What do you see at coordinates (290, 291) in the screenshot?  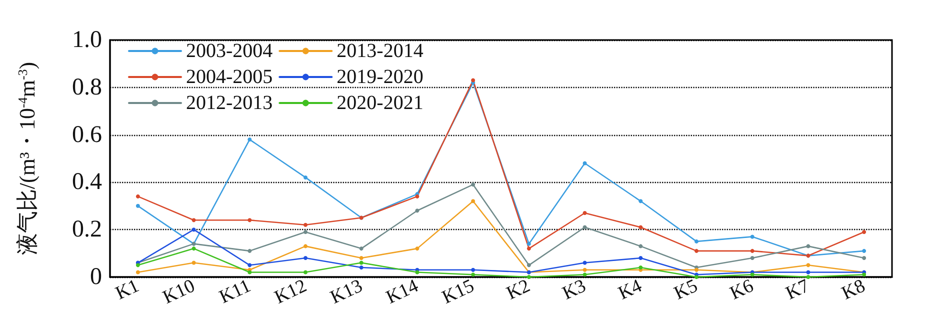 I see `x-tick-label: K12` at bounding box center [290, 291].